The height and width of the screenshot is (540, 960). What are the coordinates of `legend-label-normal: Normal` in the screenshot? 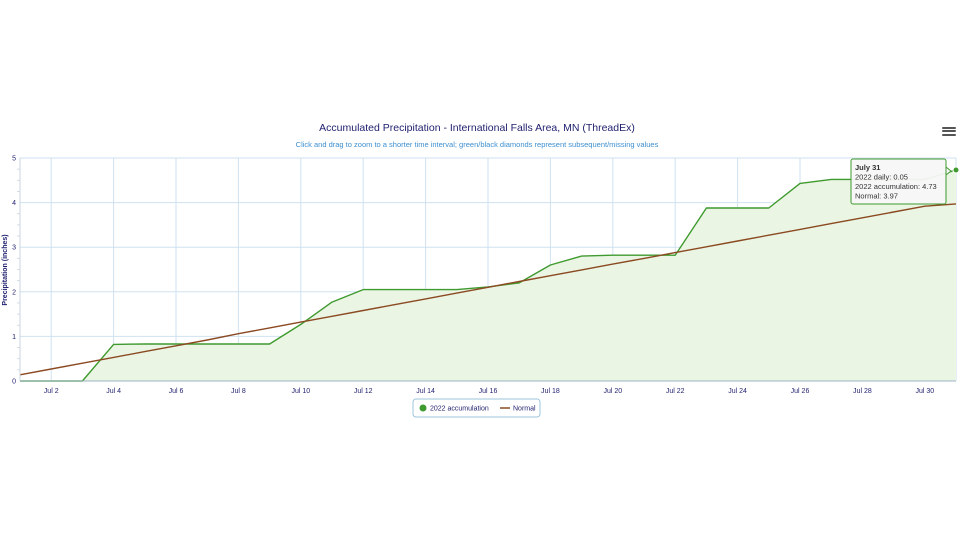 It's located at (524, 409).